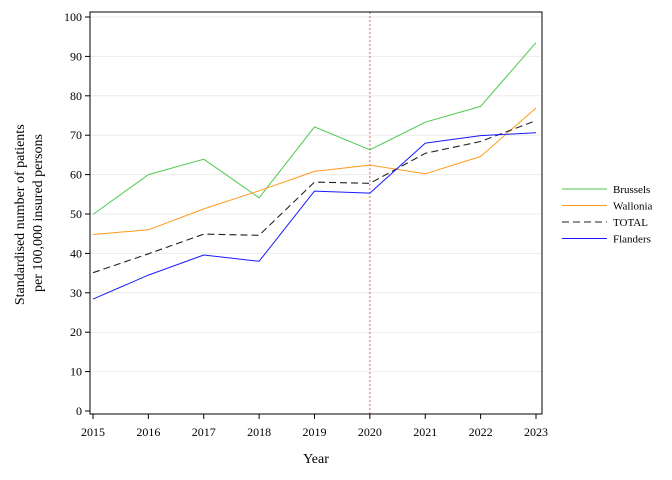 Image resolution: width=672 pixels, height=480 pixels. Describe the element at coordinates (76, 56) in the screenshot. I see `y-tick-label: 90` at that location.